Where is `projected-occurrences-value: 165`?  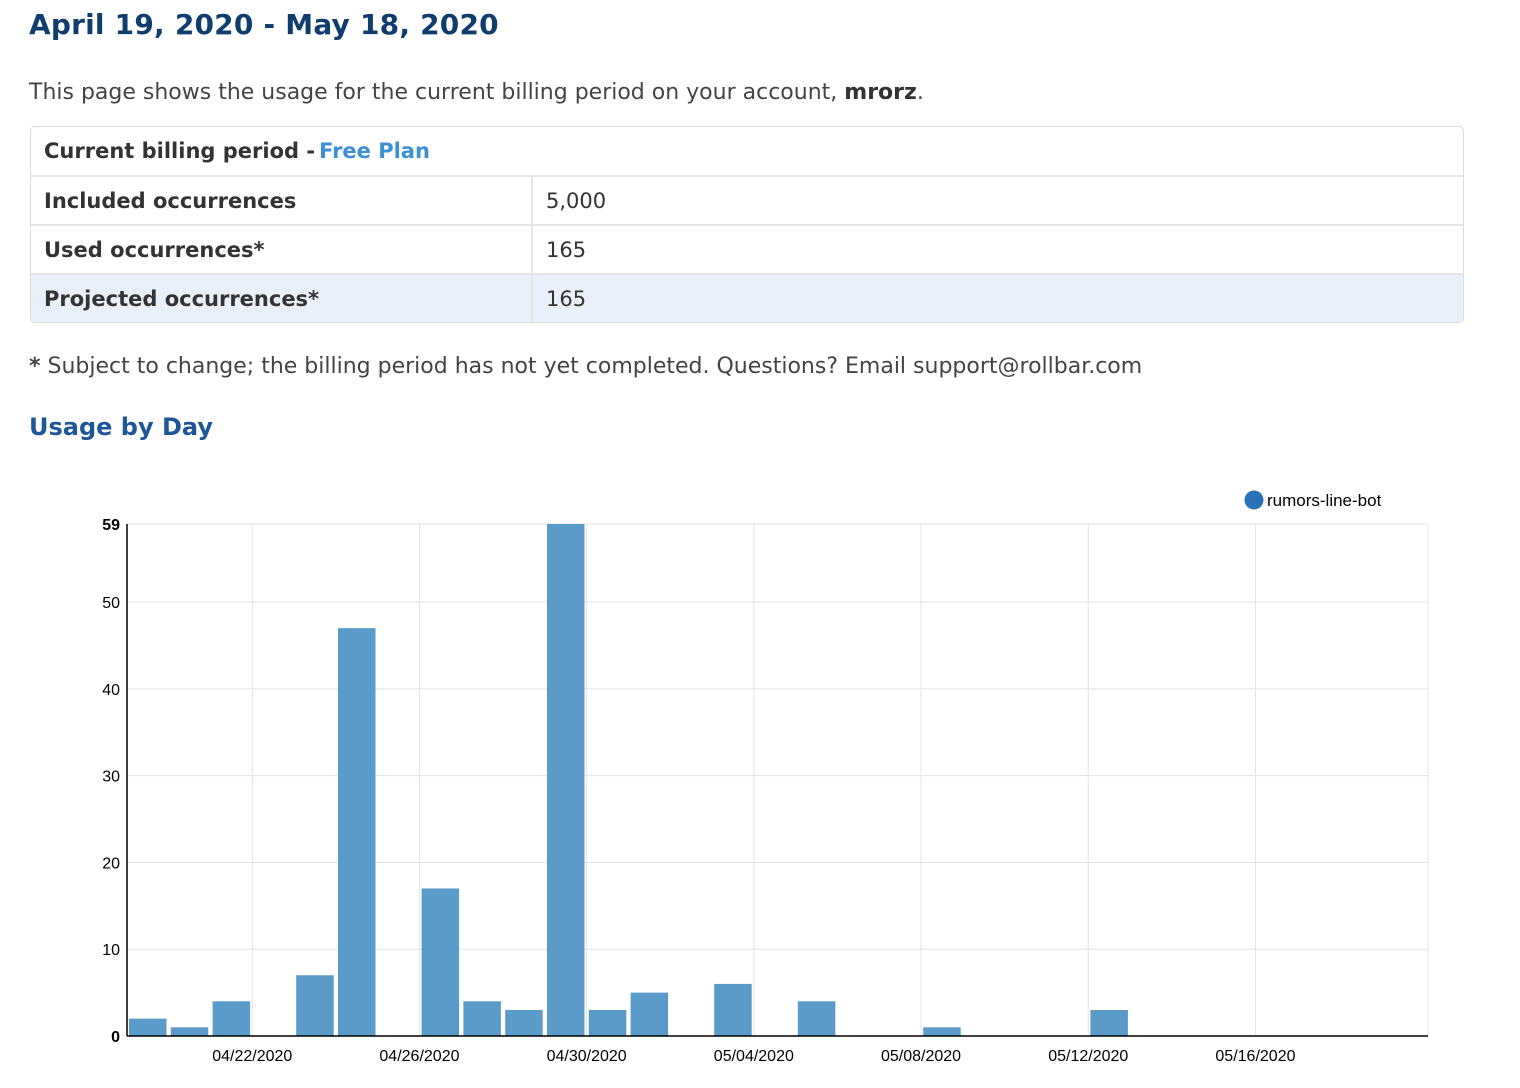
projected-occurrences-value: 165 is located at coordinates (997, 298).